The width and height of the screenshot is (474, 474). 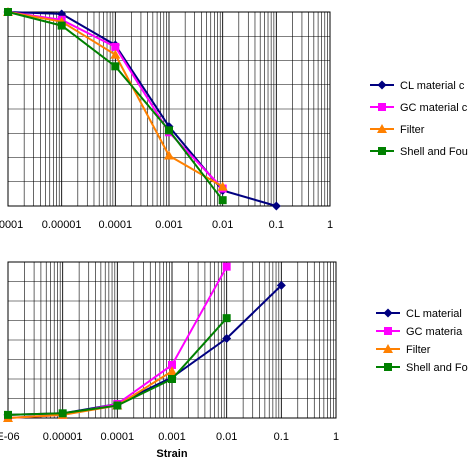 I want to click on bottom-series-shell, so click(x=117, y=366).